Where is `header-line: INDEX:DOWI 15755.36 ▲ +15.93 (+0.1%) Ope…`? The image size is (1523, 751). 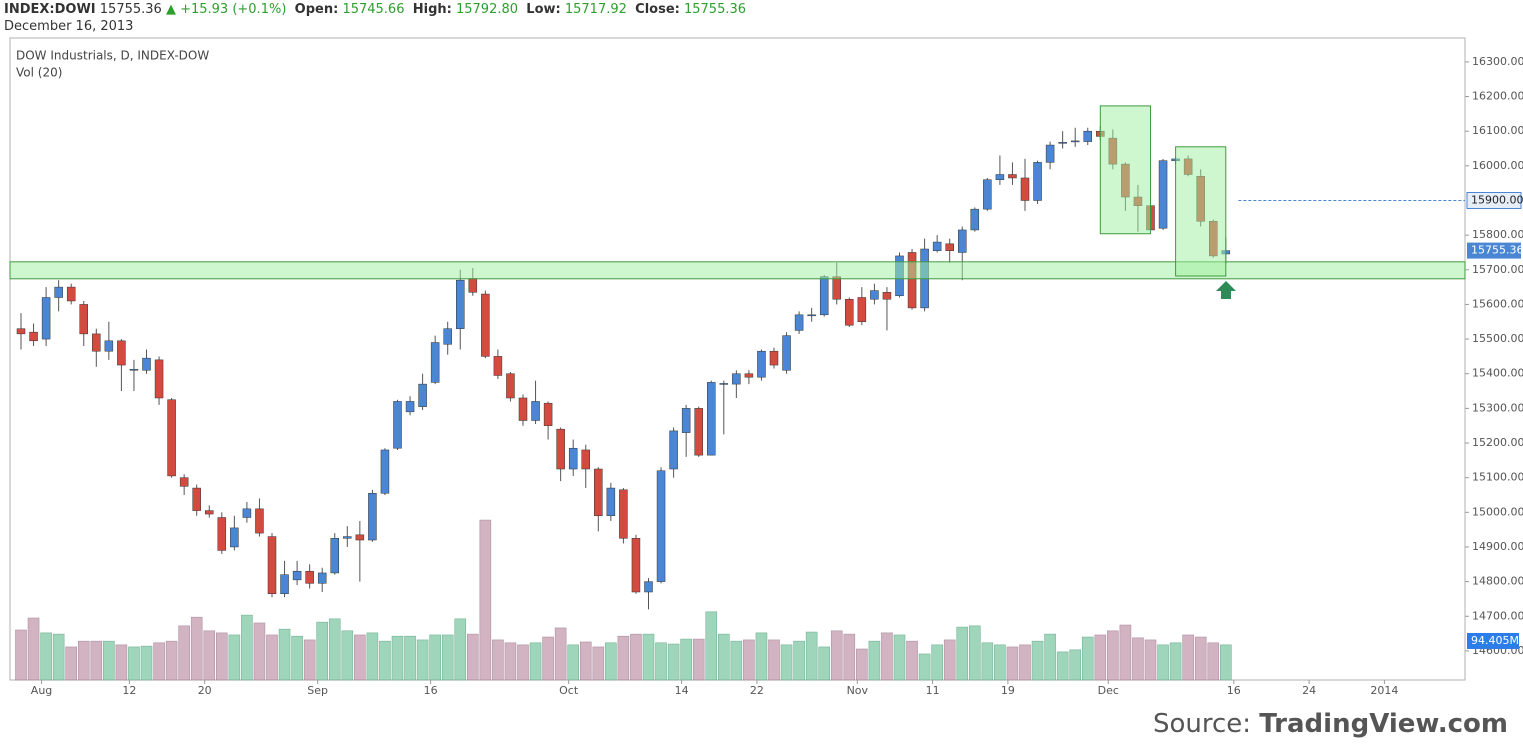
header-line: INDEX:DOWI 15755.36 ▲ +15.93 (+0.1%) Ope… is located at coordinates (375, 9).